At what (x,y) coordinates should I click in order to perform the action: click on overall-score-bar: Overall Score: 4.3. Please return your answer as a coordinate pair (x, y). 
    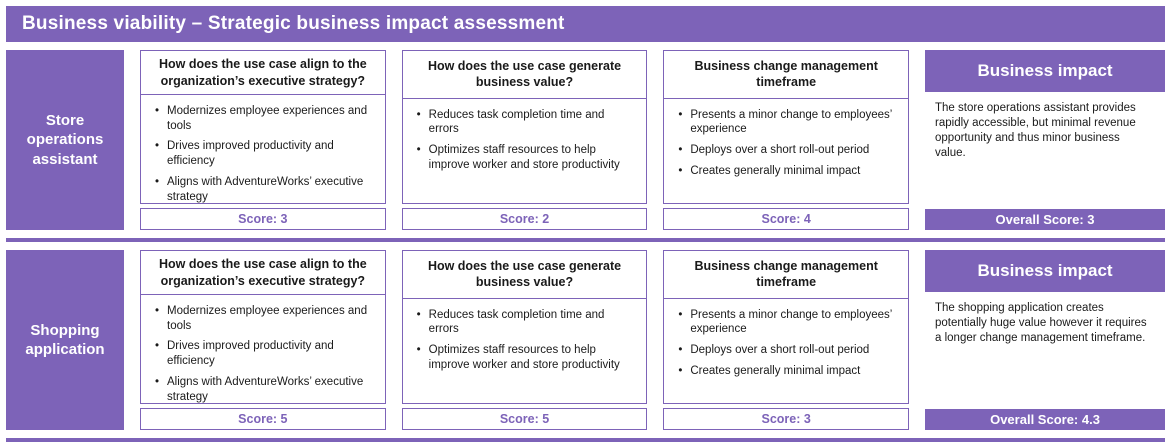
    Looking at the image, I should click on (1045, 419).